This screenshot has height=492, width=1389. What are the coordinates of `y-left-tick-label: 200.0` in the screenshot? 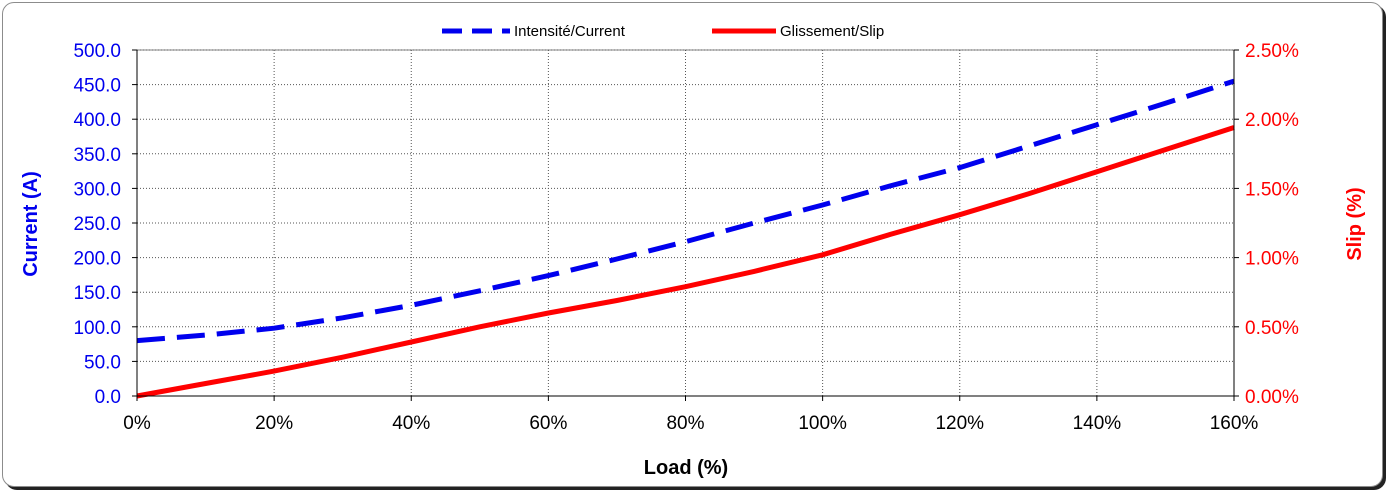 It's located at (97, 259).